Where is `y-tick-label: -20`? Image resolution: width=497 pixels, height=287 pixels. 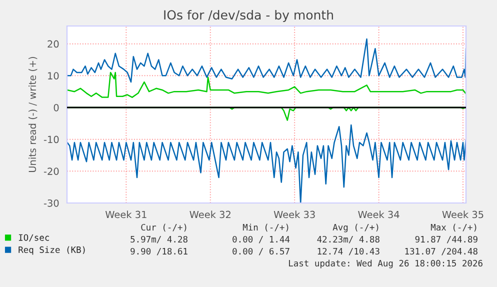 y-tick-label: -20 is located at coordinates (51, 171).